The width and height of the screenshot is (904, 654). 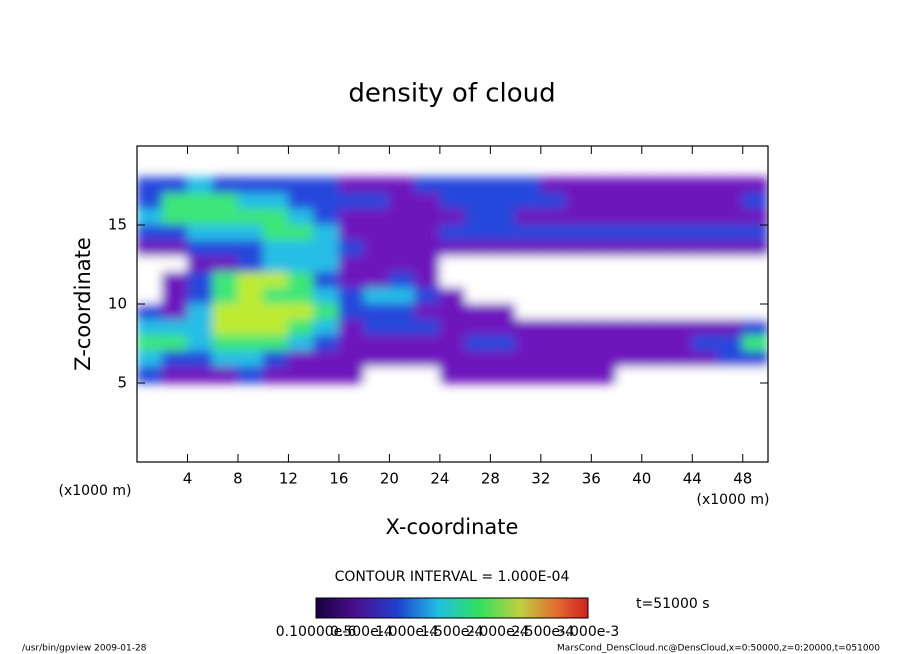 What do you see at coordinates (540, 479) in the screenshot?
I see `x-tick-label: 32` at bounding box center [540, 479].